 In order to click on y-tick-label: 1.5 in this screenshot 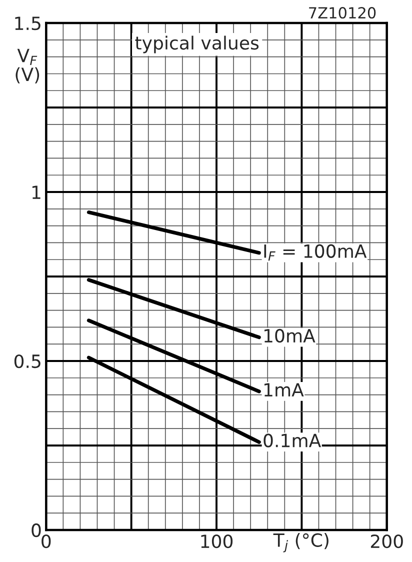, I will do `click(27, 23)`.